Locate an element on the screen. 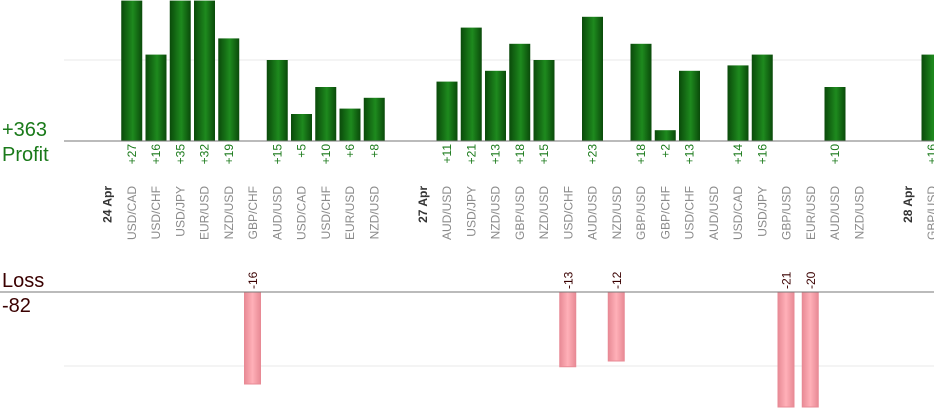 This screenshot has width=934, height=420. profit-value-label: +23 is located at coordinates (593, 154).